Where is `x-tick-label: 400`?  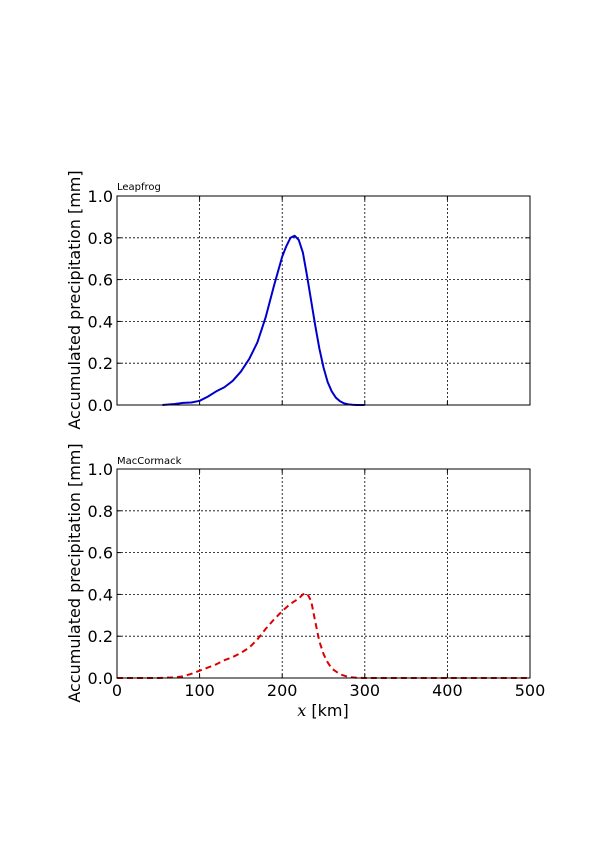 x-tick-label: 400 is located at coordinates (447, 690).